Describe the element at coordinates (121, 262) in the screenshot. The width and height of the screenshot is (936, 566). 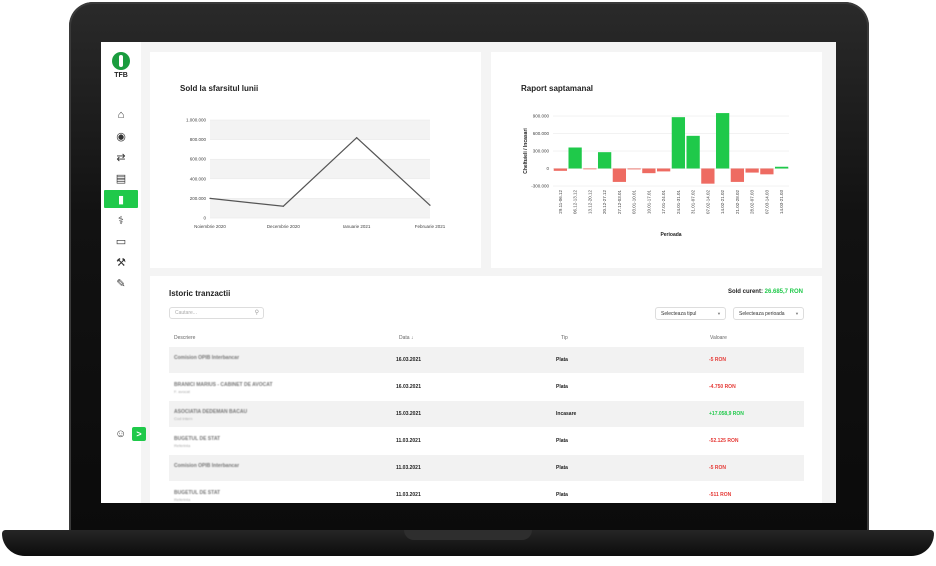
I see `sidebar-item-hammer: ⚒` at that location.